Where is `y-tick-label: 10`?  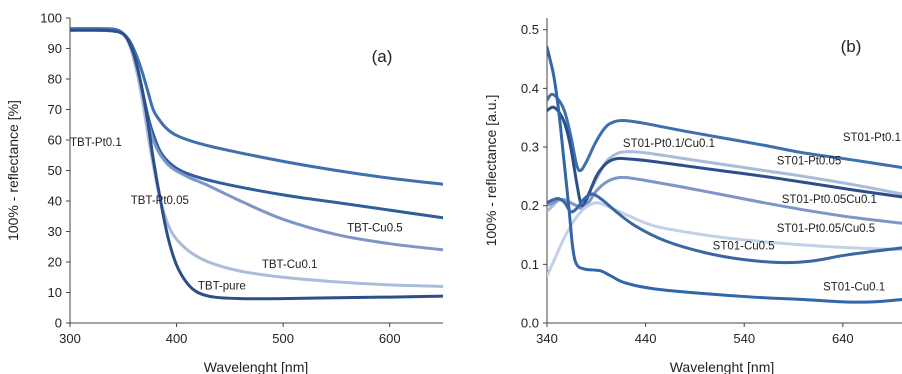 y-tick-label: 10 is located at coordinates (55, 292).